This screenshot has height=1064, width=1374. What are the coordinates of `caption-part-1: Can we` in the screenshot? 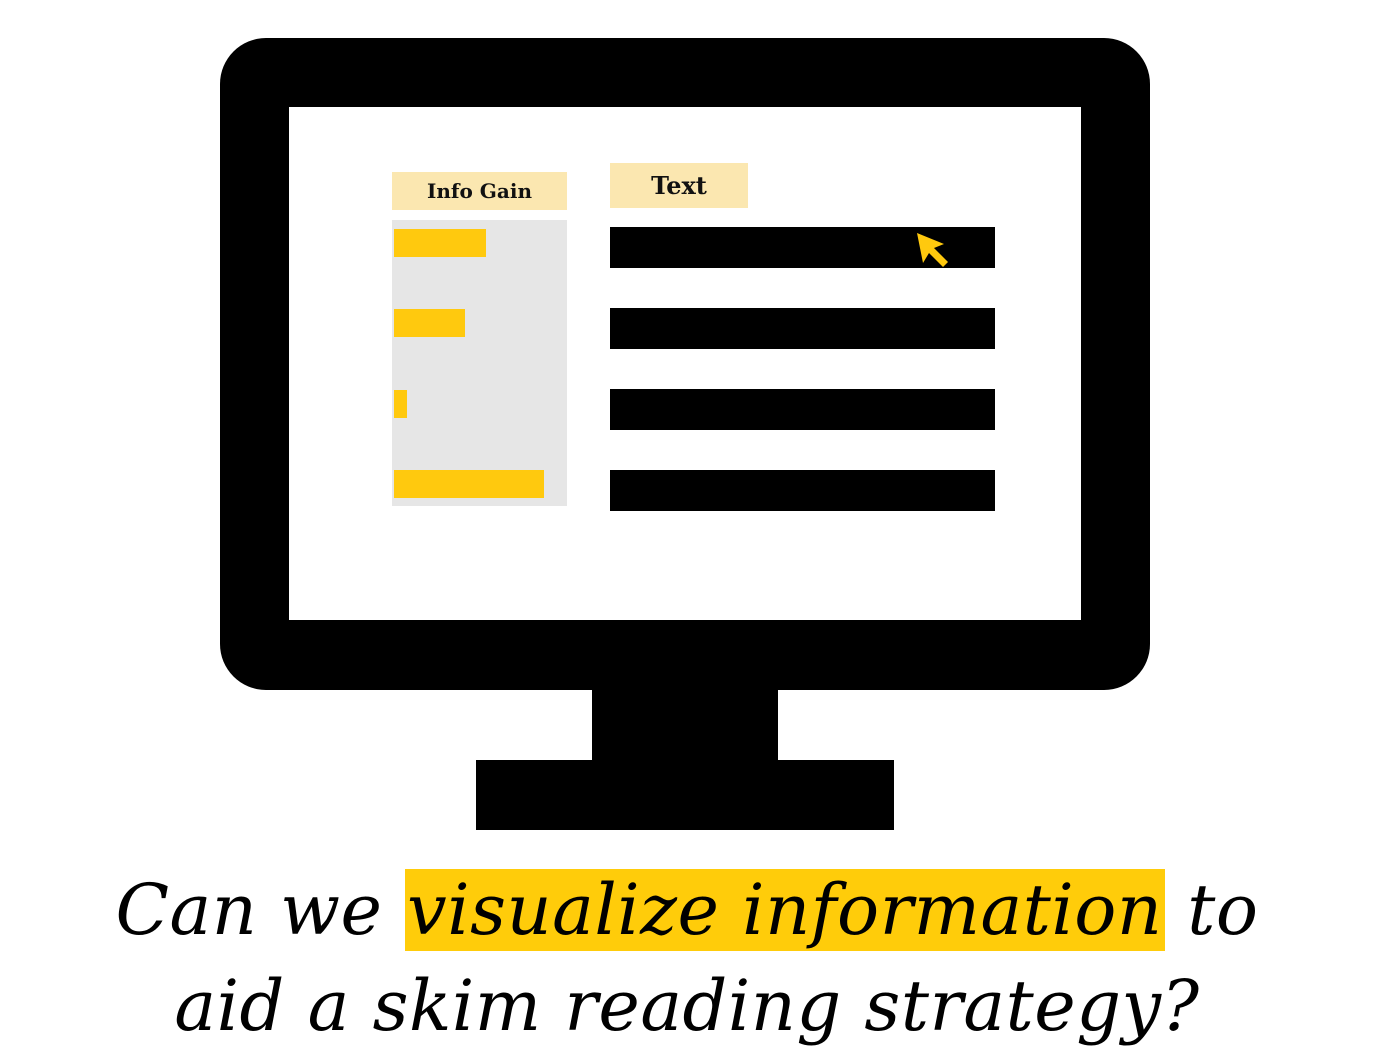 It's located at (260, 910).